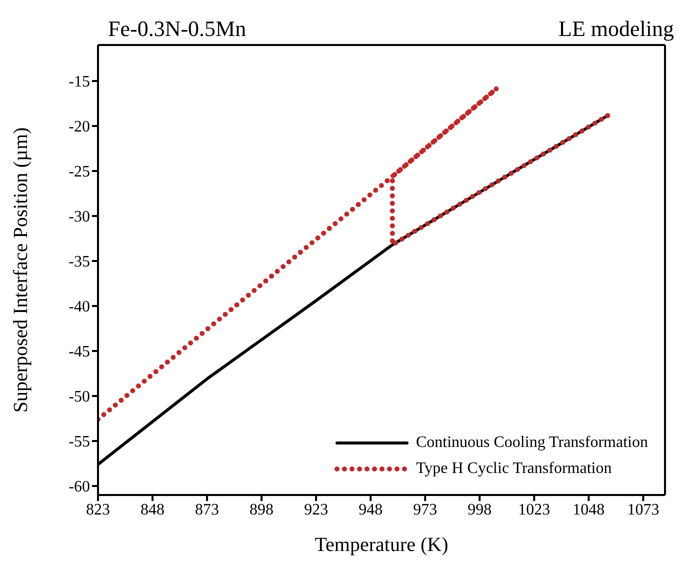  I want to click on y-tick-label: -40, so click(79, 307).